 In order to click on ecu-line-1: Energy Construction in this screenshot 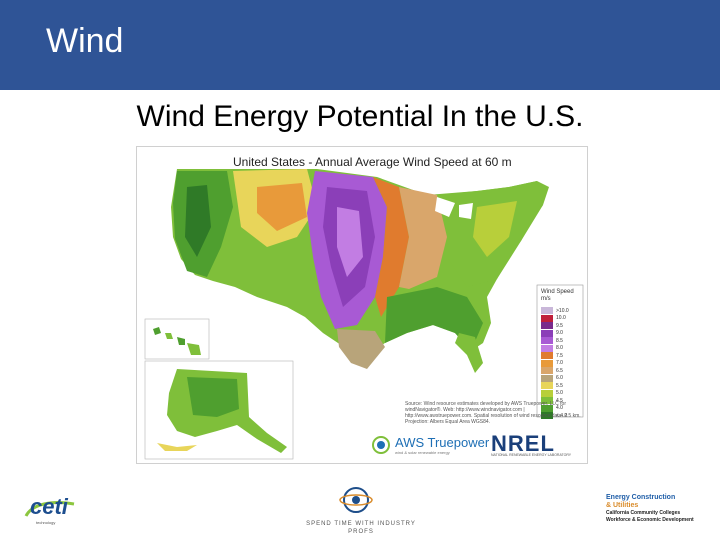, I will do `click(641, 497)`.